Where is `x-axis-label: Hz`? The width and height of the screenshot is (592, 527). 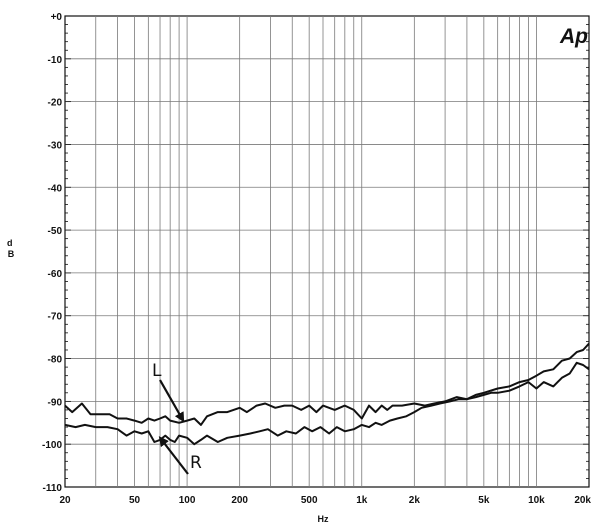
x-axis-label: Hz is located at coordinates (323, 519).